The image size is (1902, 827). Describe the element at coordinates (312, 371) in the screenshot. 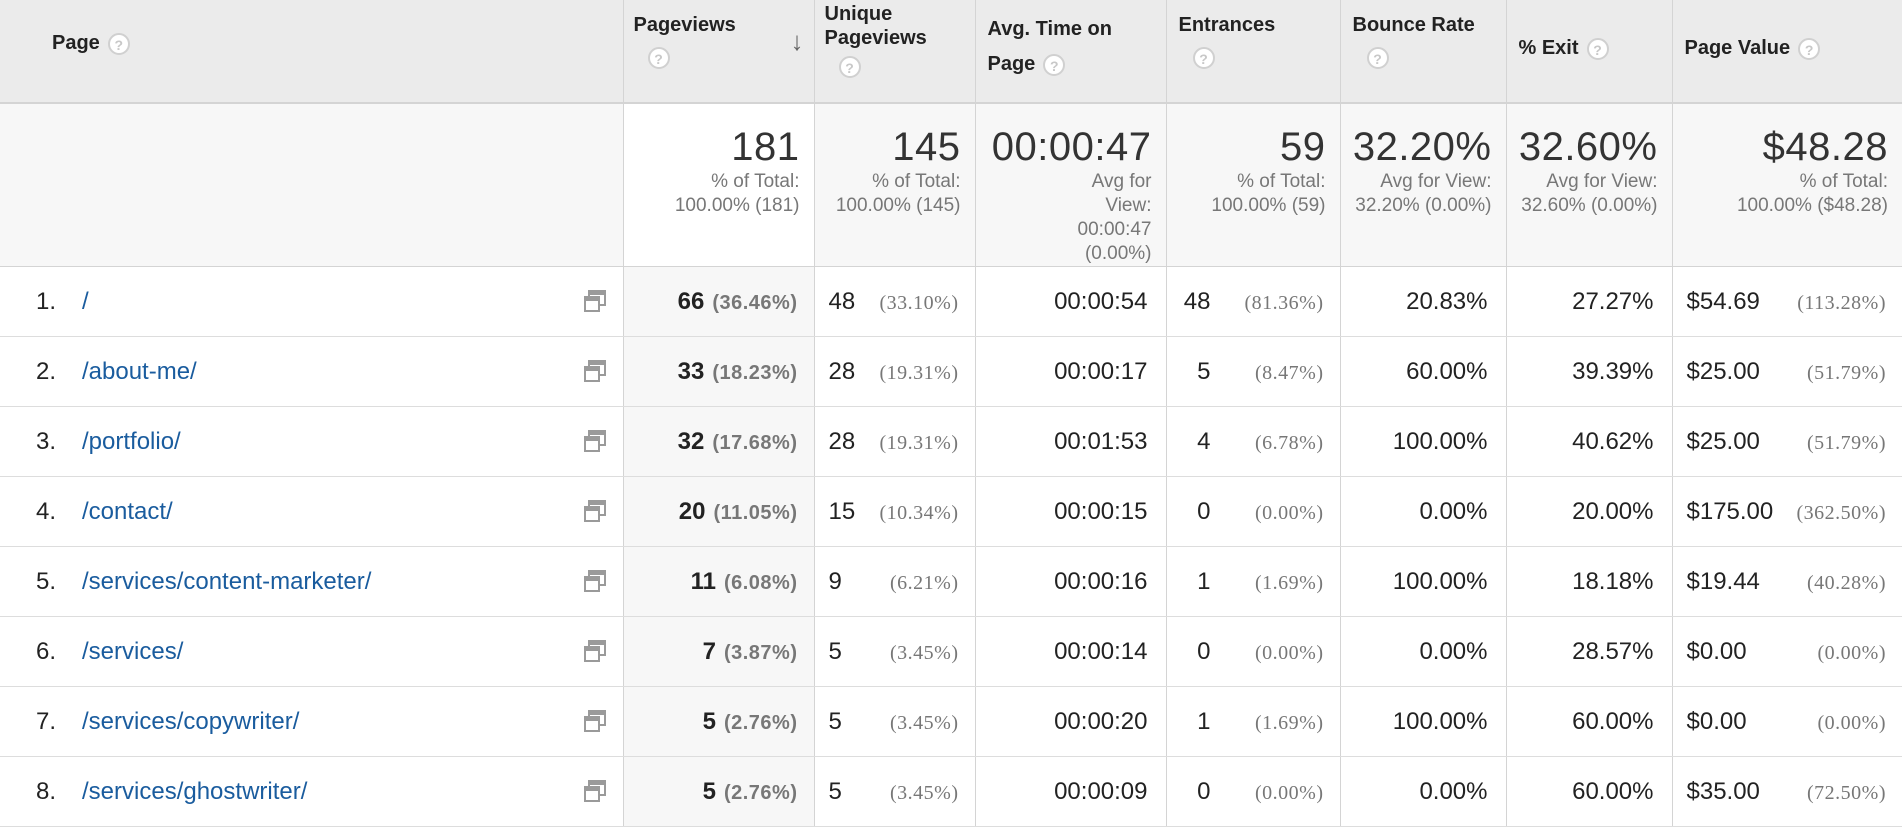

I see `page-cell: 2. /about-me/` at that location.